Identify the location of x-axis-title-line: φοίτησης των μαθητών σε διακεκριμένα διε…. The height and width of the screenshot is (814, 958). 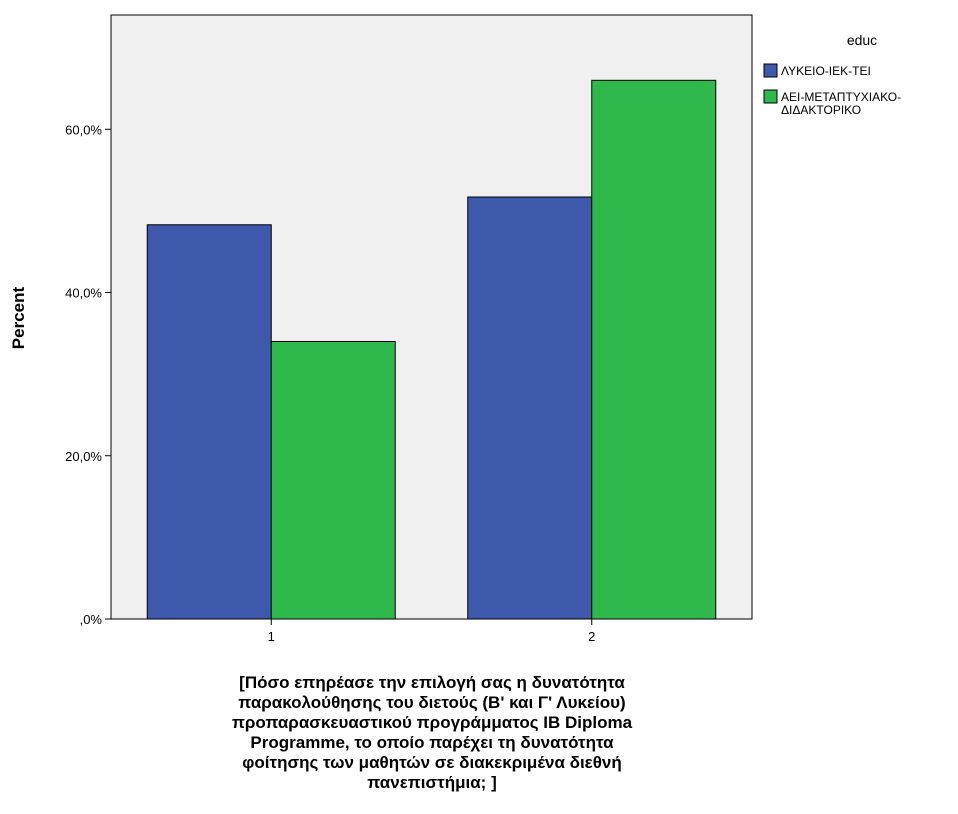
(432, 762).